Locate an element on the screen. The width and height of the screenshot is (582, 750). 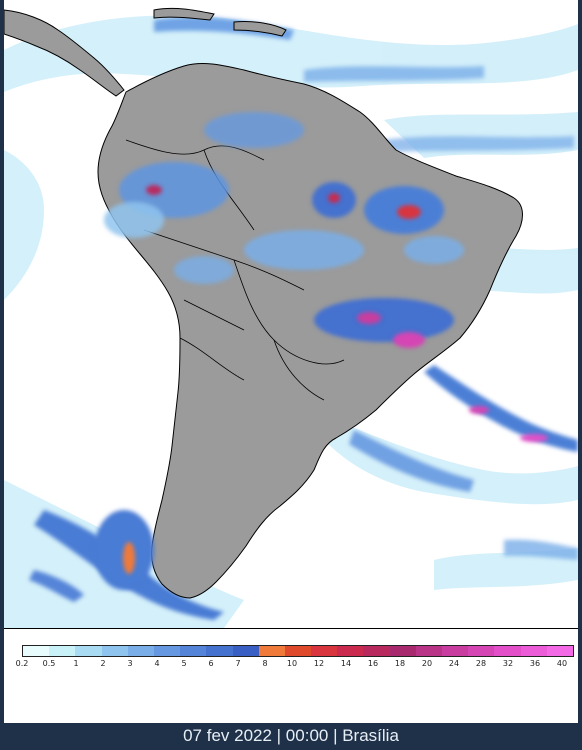
legend-tick-label: 2 is located at coordinates (103, 663).